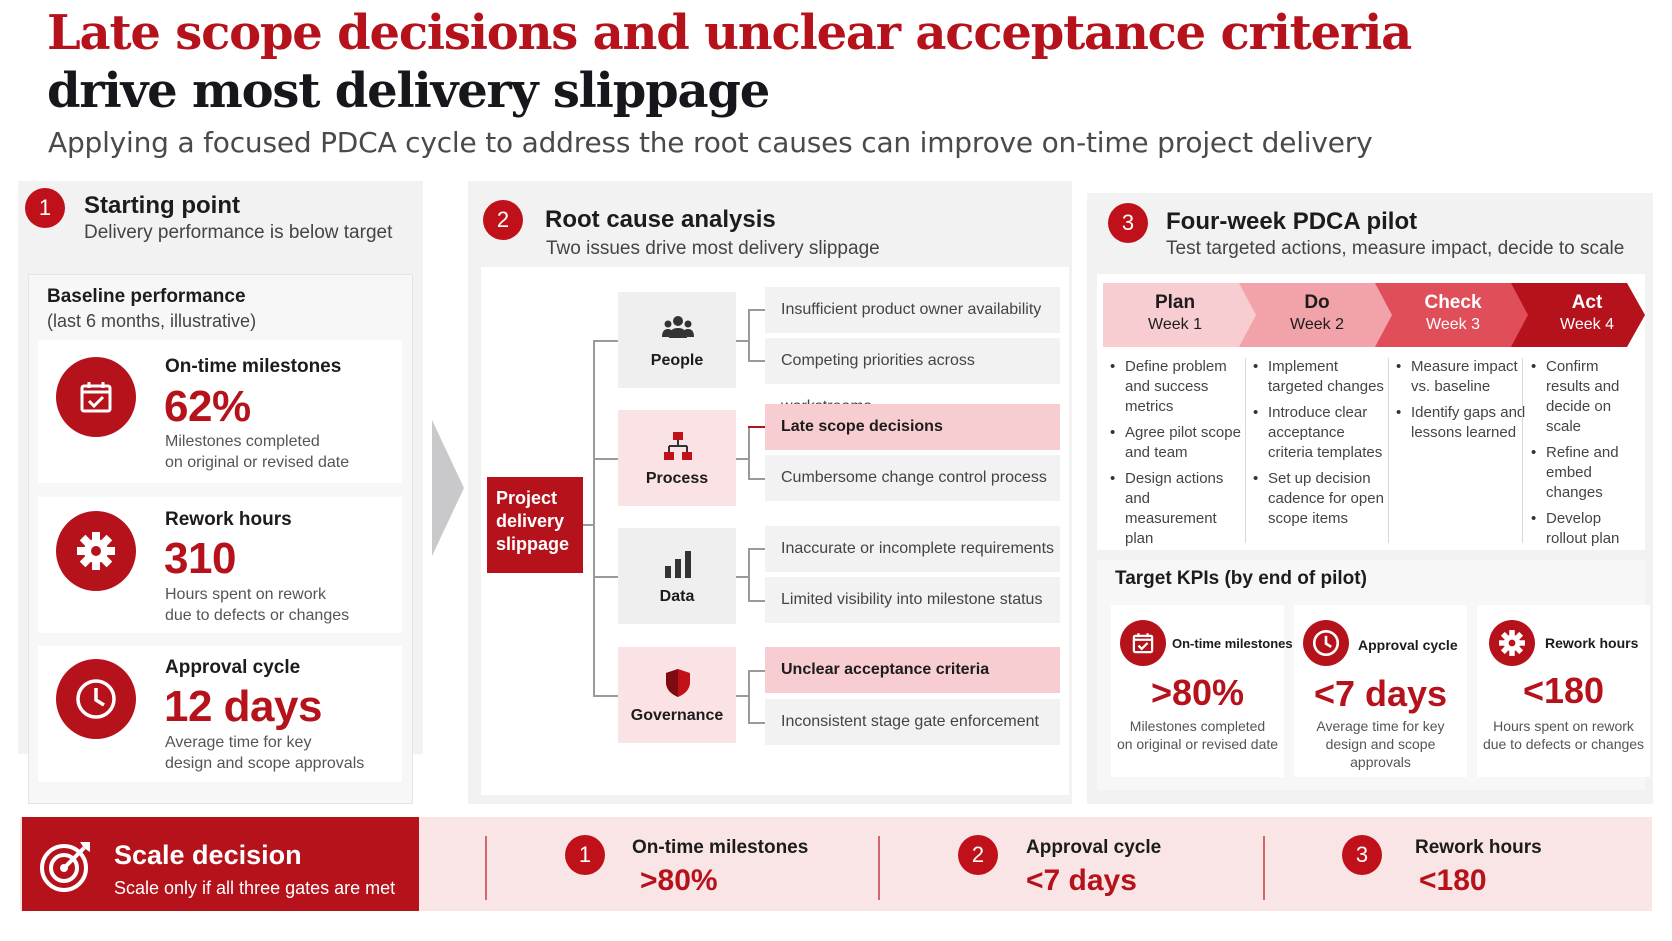 Image resolution: width=1672 pixels, height=941 pixels. I want to click on bullet-item: Define problem and success metrics, so click(1176, 387).